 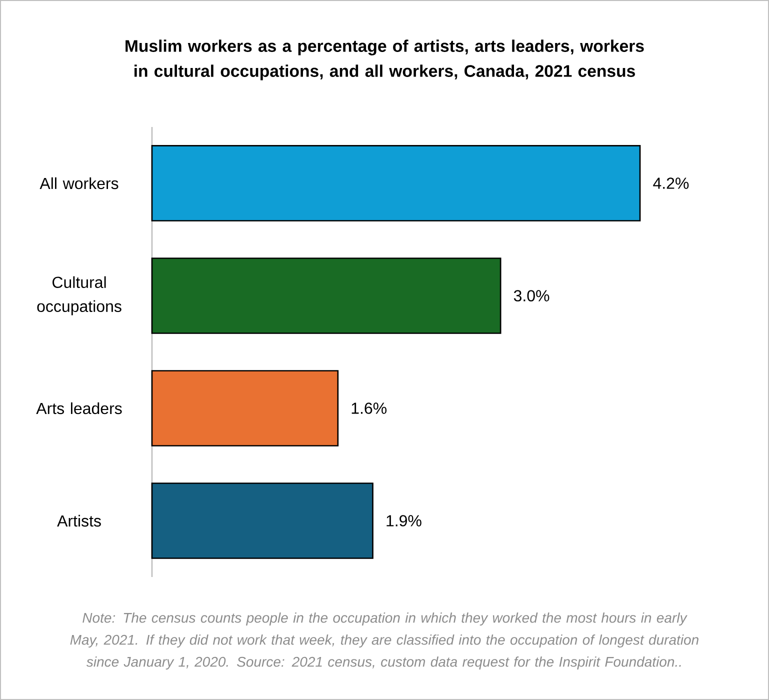 What do you see at coordinates (404, 520) in the screenshot?
I see `data-label: 1.9%` at bounding box center [404, 520].